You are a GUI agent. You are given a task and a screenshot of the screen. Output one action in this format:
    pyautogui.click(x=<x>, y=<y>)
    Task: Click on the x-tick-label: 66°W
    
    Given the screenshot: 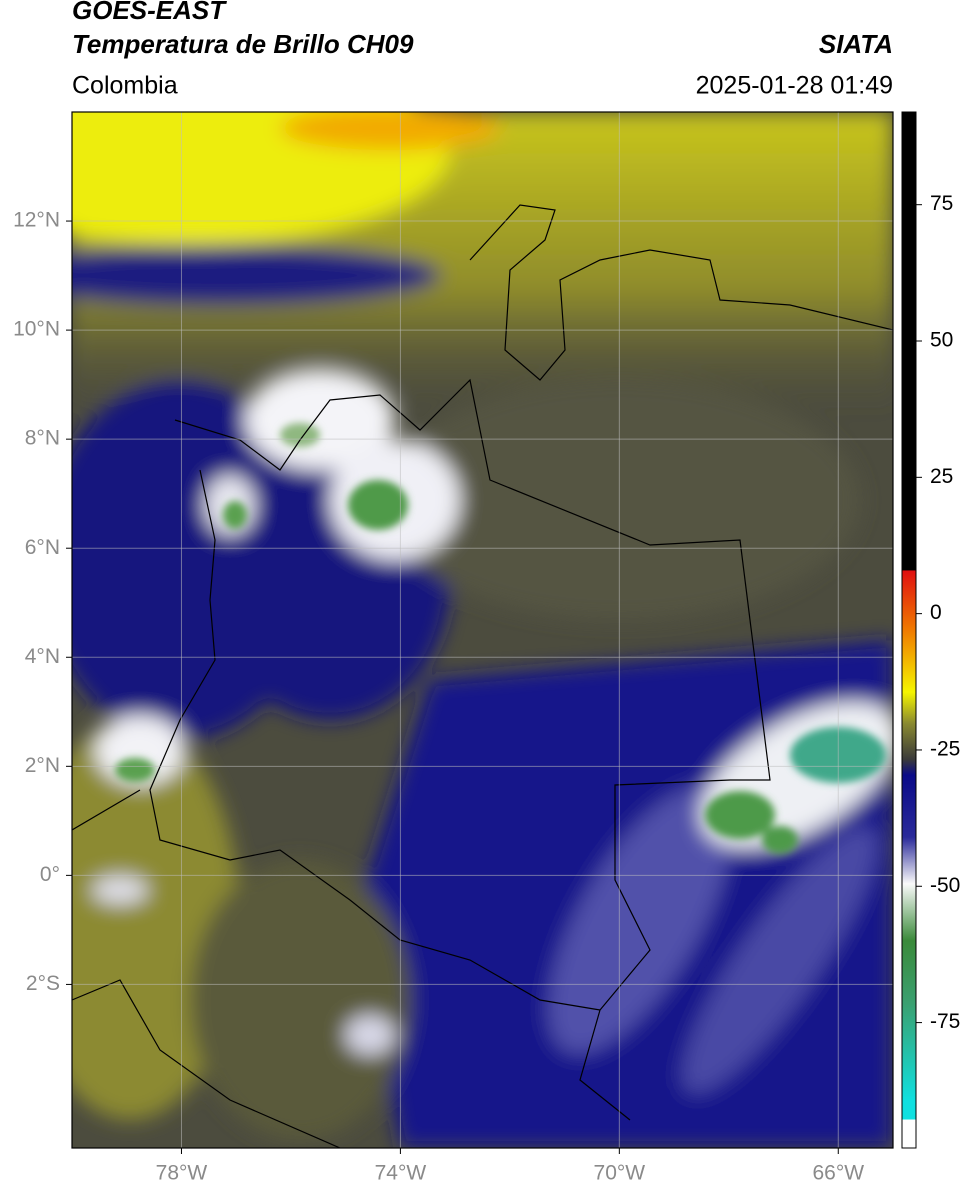 What is the action you would take?
    pyautogui.click(x=838, y=1173)
    